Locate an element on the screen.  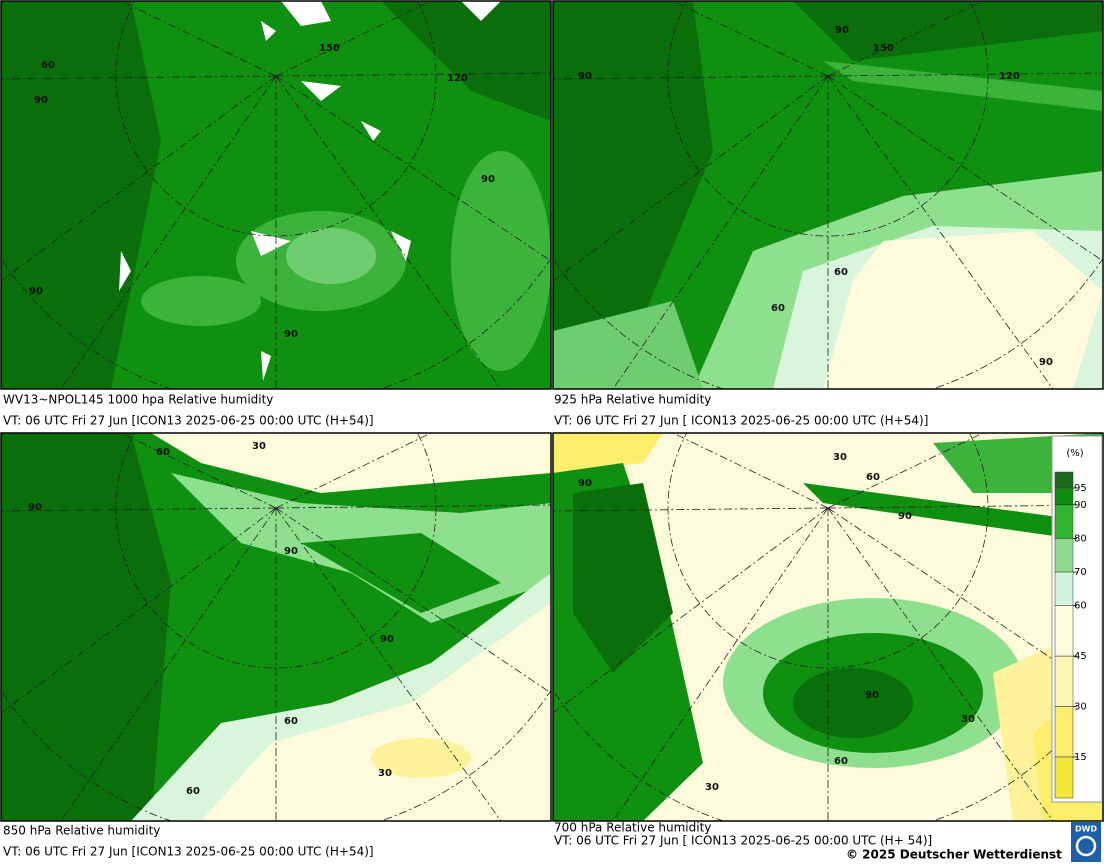
copyright: © 2025 Deutscher Wetterdienst is located at coordinates (954, 855).